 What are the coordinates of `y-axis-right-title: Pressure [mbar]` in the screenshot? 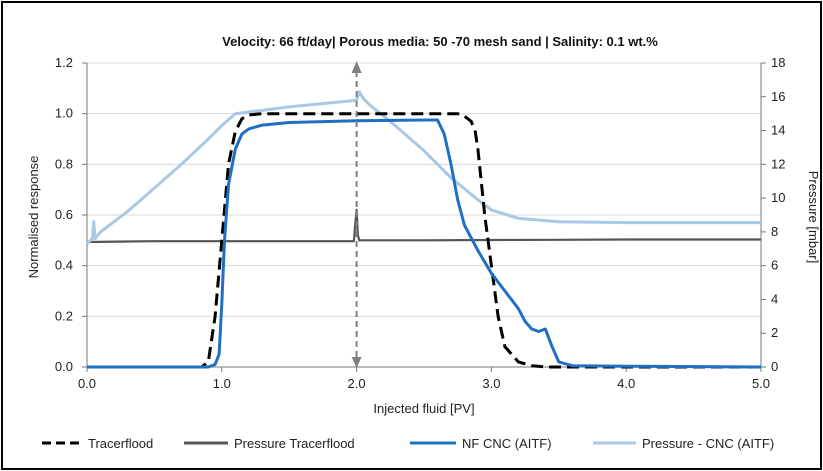 It's located at (813, 217).